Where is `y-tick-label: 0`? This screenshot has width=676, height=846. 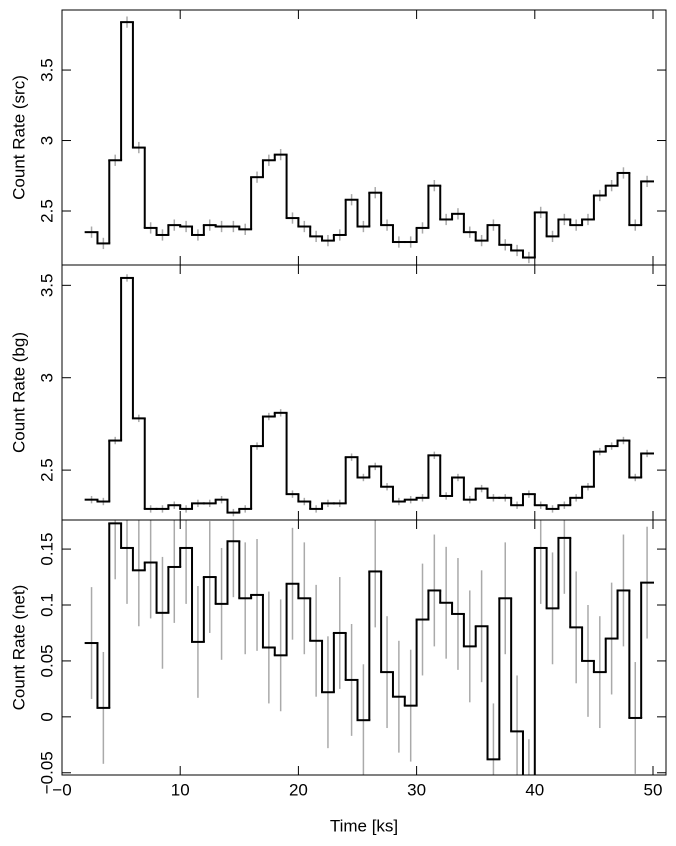
y-tick-label: 0 is located at coordinates (46, 716).